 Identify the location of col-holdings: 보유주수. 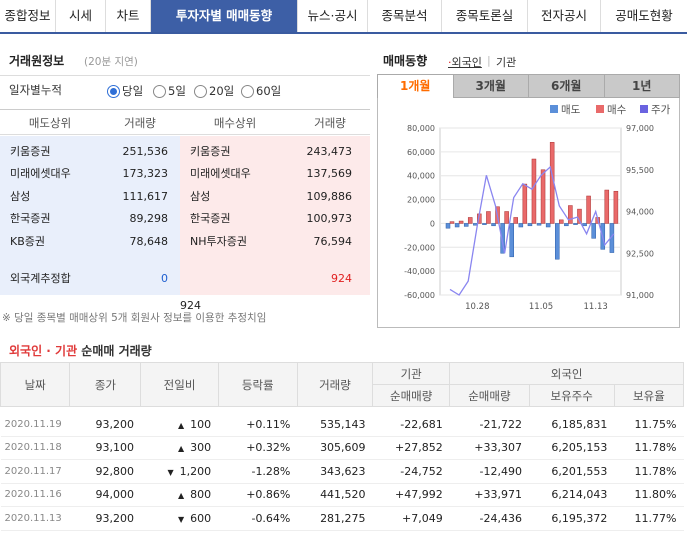
(571, 395).